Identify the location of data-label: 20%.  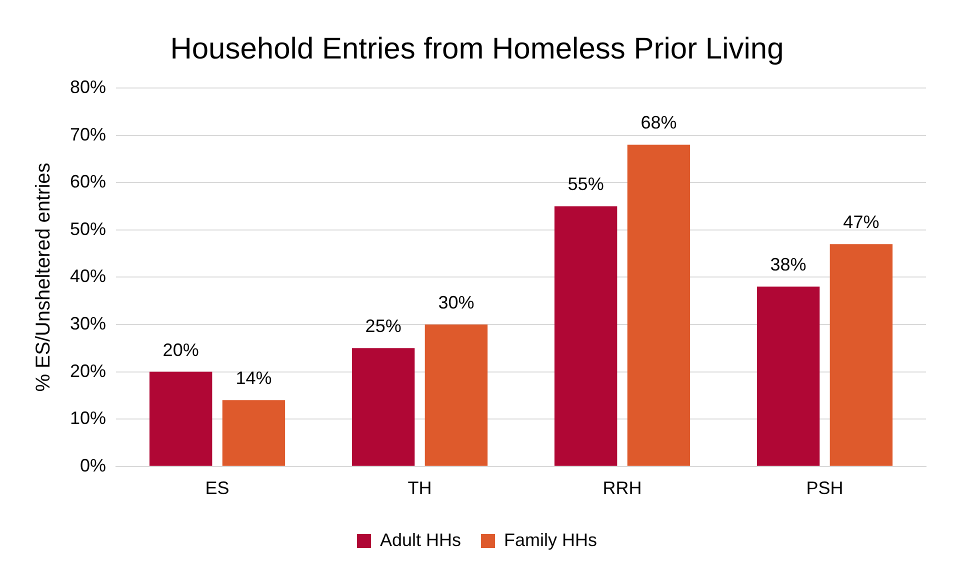
(180, 350).